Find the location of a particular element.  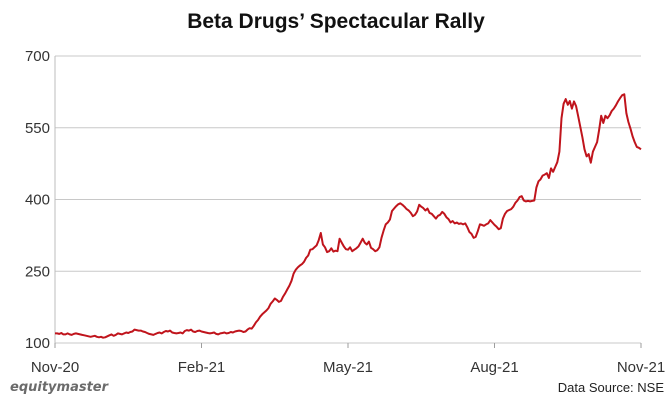

x-tick-label: Aug-21 is located at coordinates (494, 367).